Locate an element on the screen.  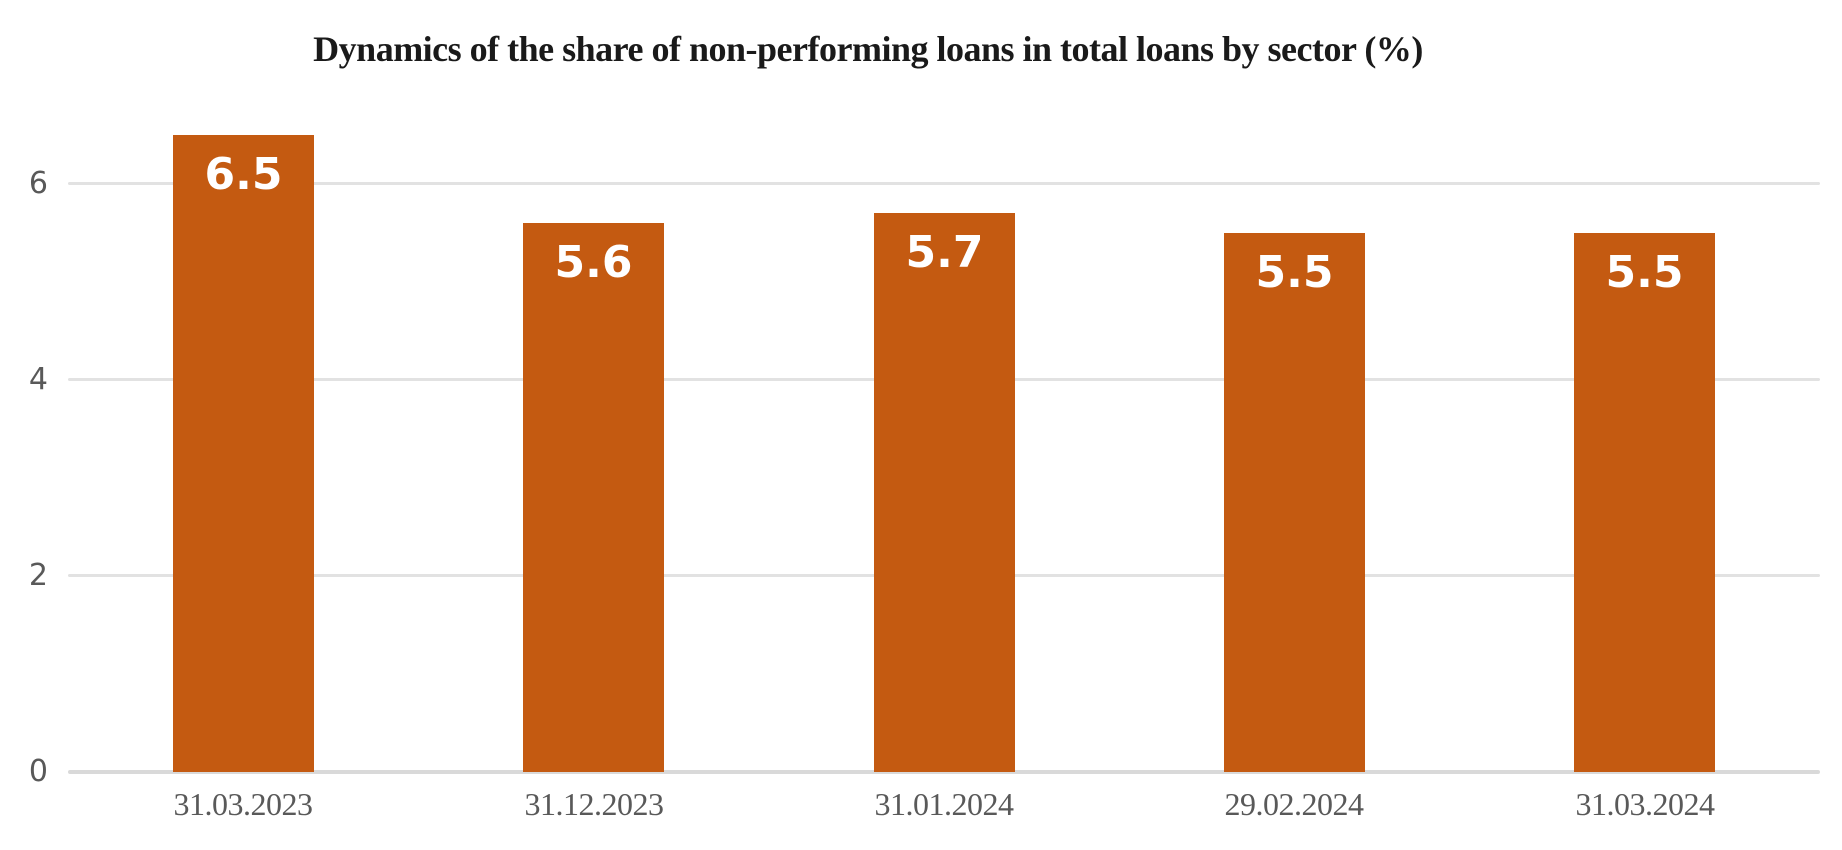
x-axis-tick-label: 31.03.2024 is located at coordinates (1645, 804).